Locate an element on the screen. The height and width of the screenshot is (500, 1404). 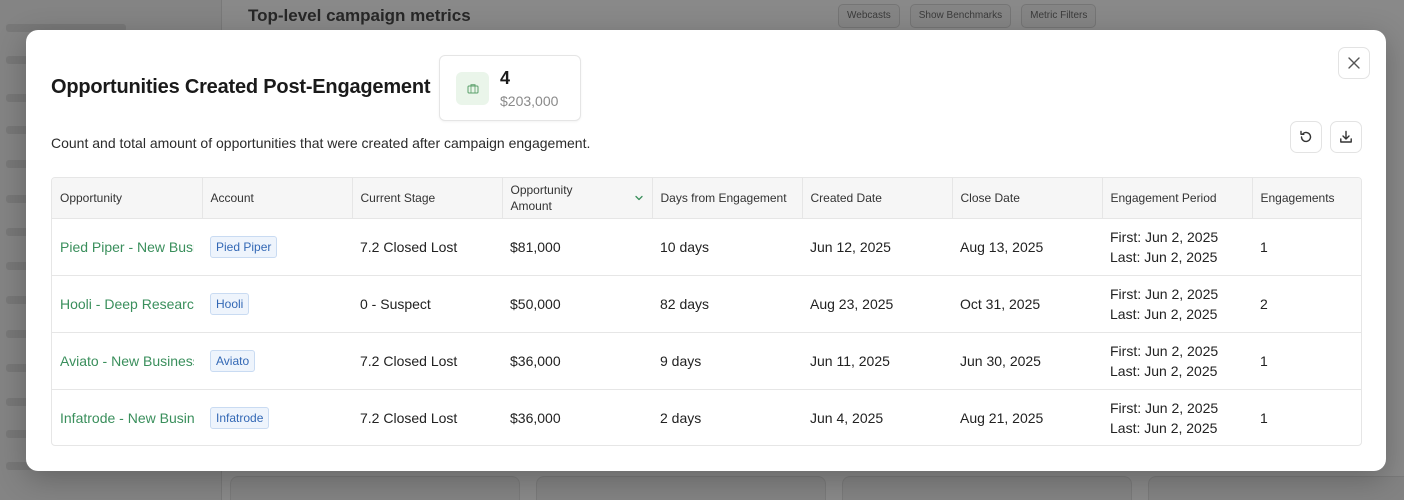
account-badge: Aviato is located at coordinates (233, 360).